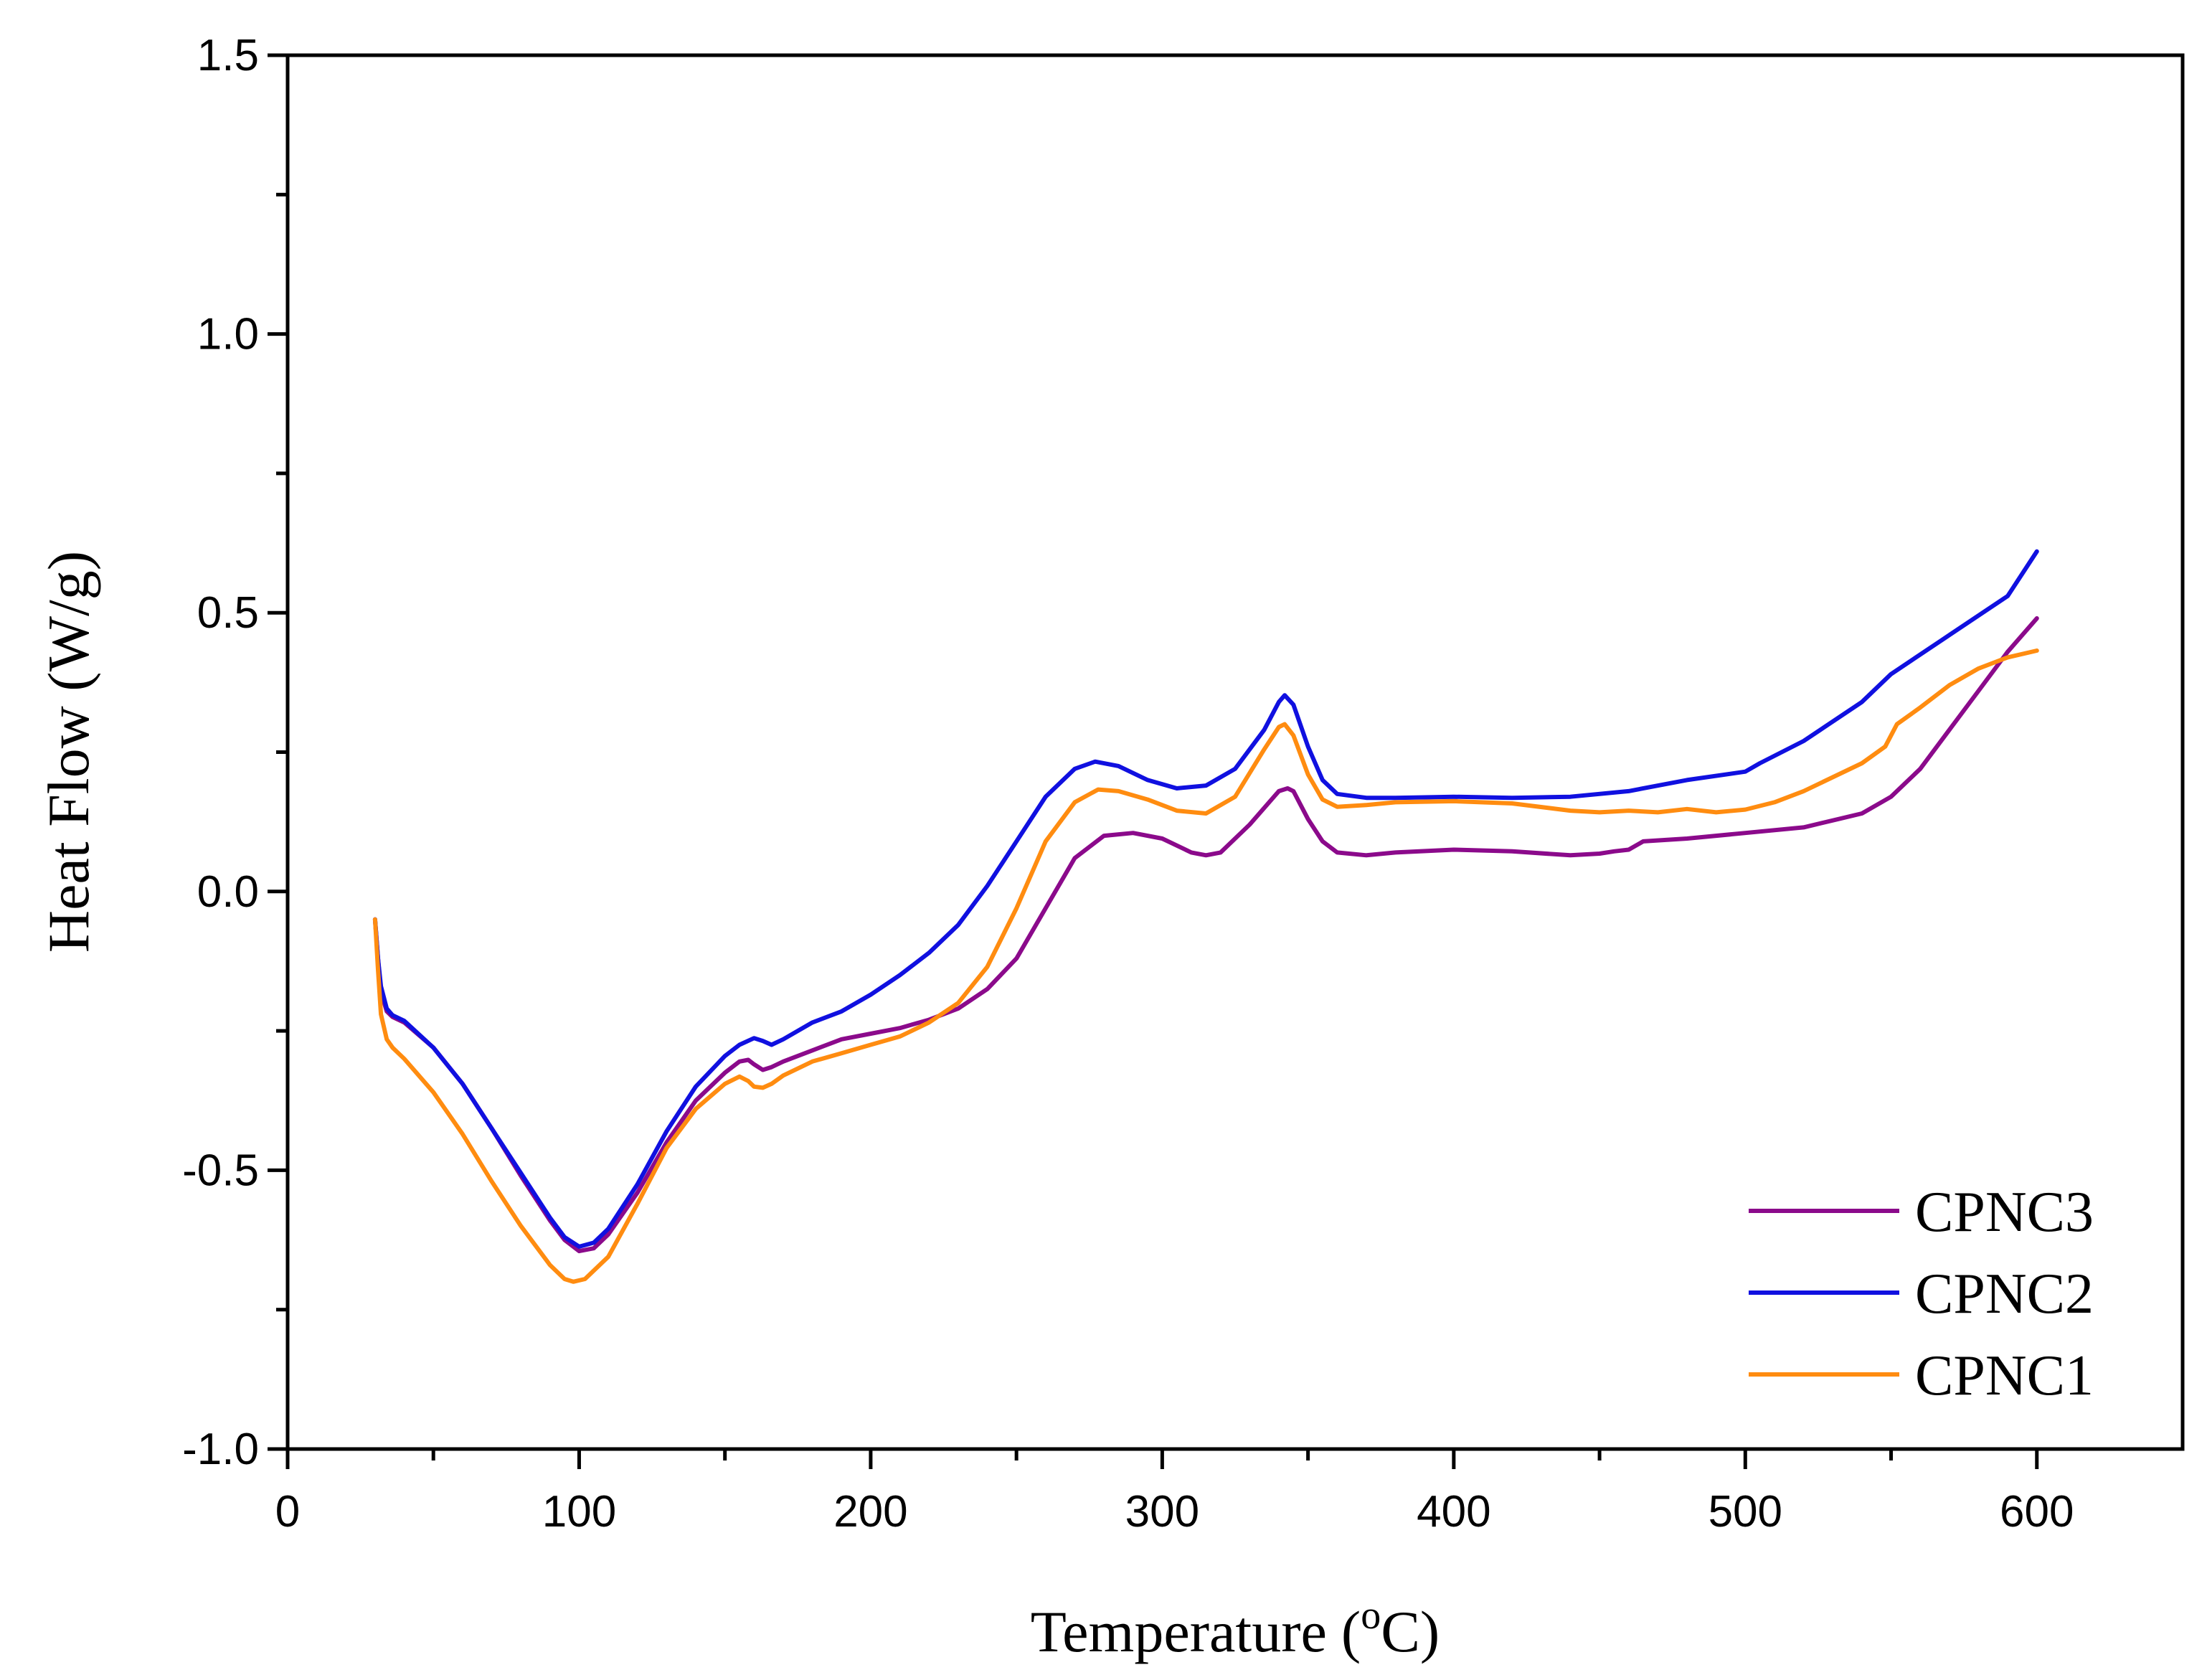 This screenshot has height=1680, width=2207. What do you see at coordinates (2004, 1375) in the screenshot?
I see `legend-label-cpnc1: CPNC1` at bounding box center [2004, 1375].